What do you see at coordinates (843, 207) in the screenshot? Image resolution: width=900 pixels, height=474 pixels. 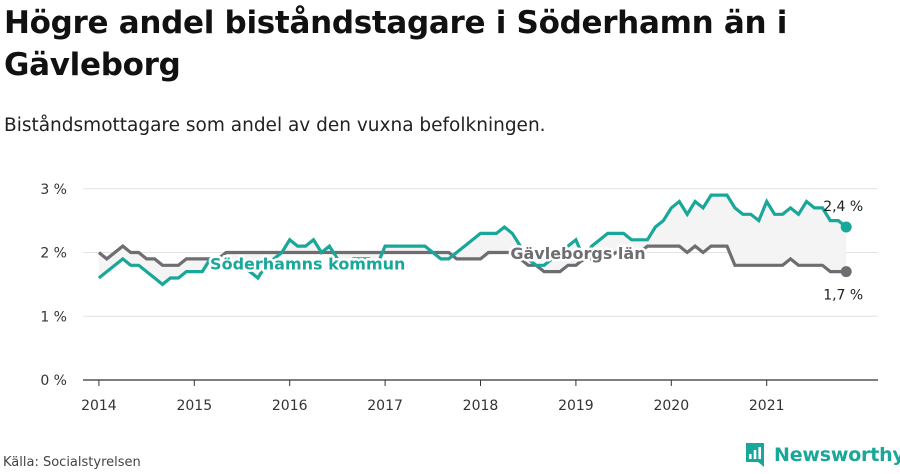 I see `end-label-soderhamn: 2,4 %` at bounding box center [843, 207].